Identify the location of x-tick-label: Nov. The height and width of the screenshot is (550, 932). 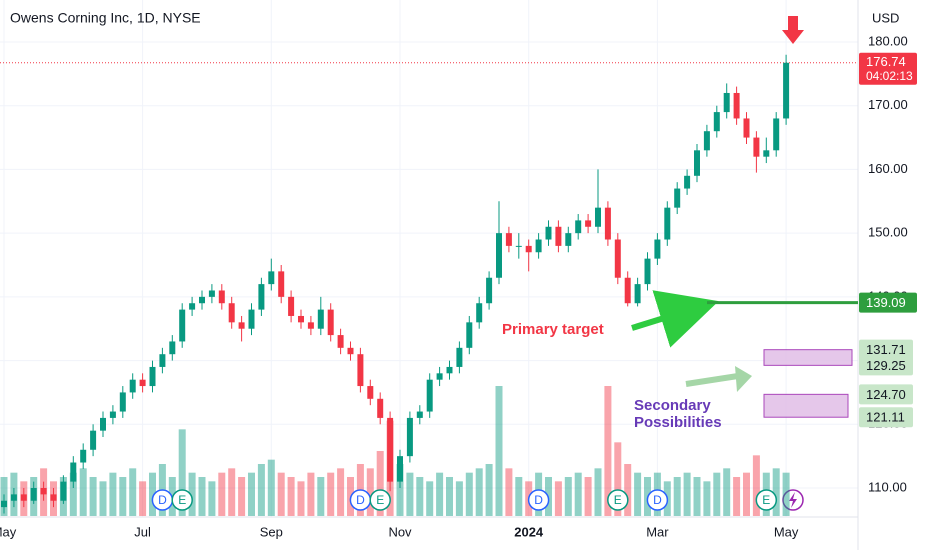
(400, 531).